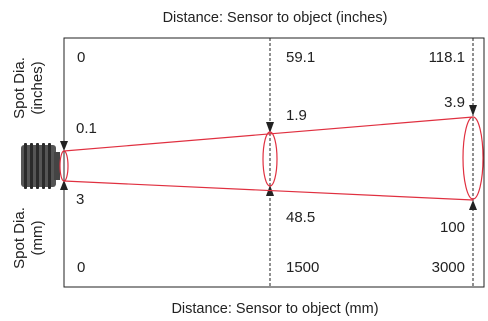  I want to click on svg-text: (mm), so click(37, 238).